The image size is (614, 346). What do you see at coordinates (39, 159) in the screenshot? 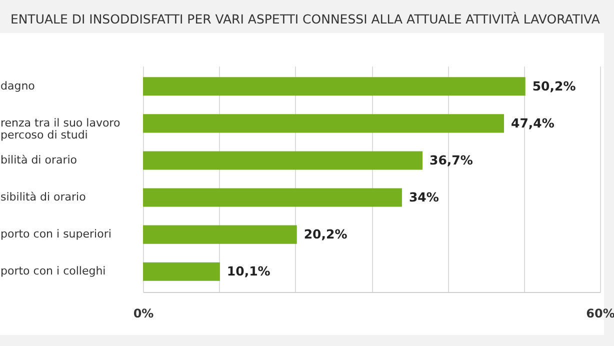
I see `y-tick-label: bilità di orario` at bounding box center [39, 159].